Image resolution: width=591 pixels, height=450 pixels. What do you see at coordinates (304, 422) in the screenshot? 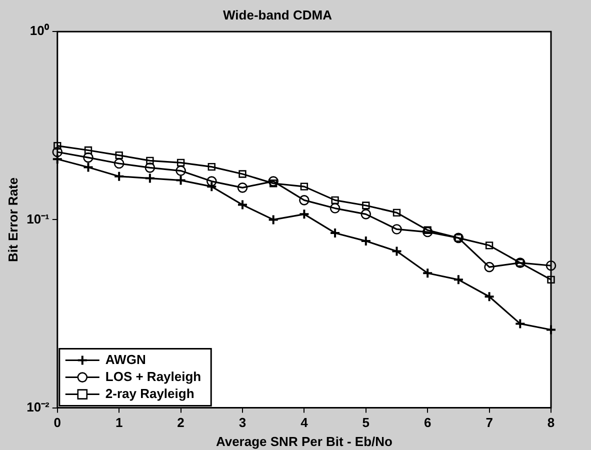
I see `x-tick-label: 4` at bounding box center [304, 422].